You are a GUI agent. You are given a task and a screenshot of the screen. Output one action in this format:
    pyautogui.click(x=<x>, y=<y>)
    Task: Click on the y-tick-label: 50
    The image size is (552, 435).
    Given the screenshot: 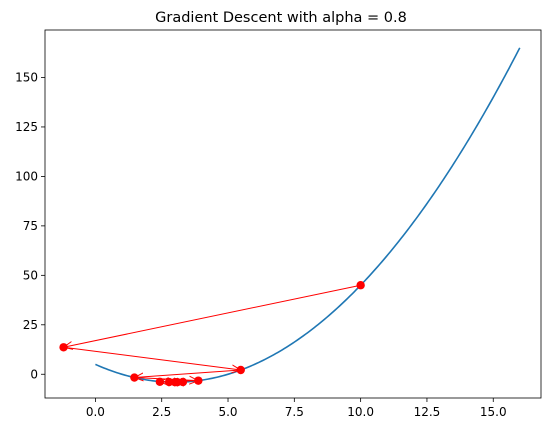 What is the action you would take?
    pyautogui.click(x=30, y=275)
    